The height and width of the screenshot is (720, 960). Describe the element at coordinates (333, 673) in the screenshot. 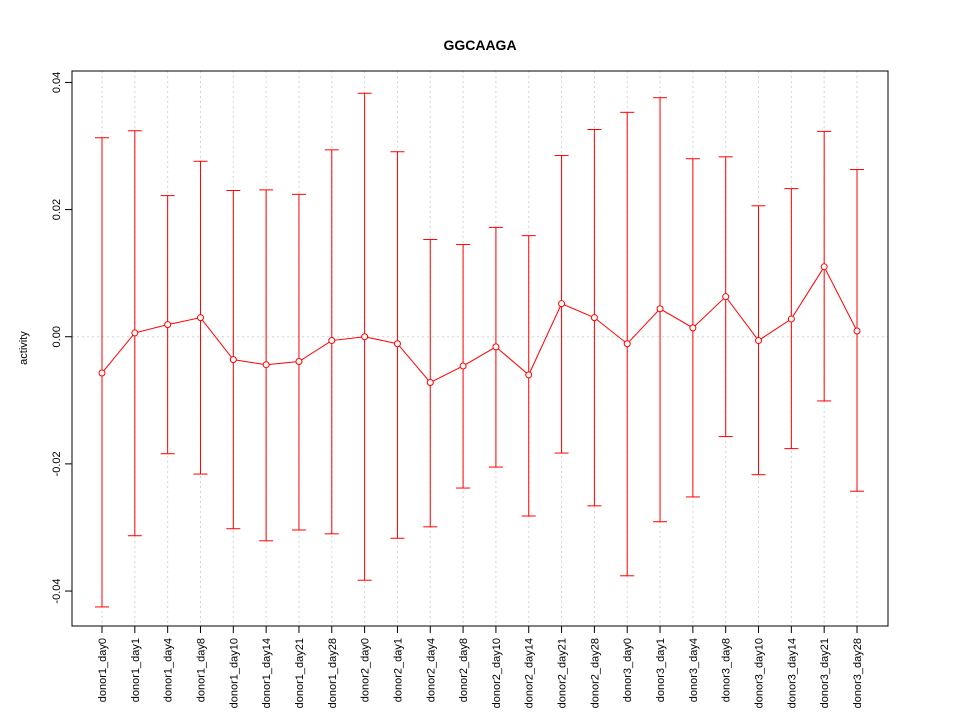

I see `x-tick-label: donor1_day28` at that location.